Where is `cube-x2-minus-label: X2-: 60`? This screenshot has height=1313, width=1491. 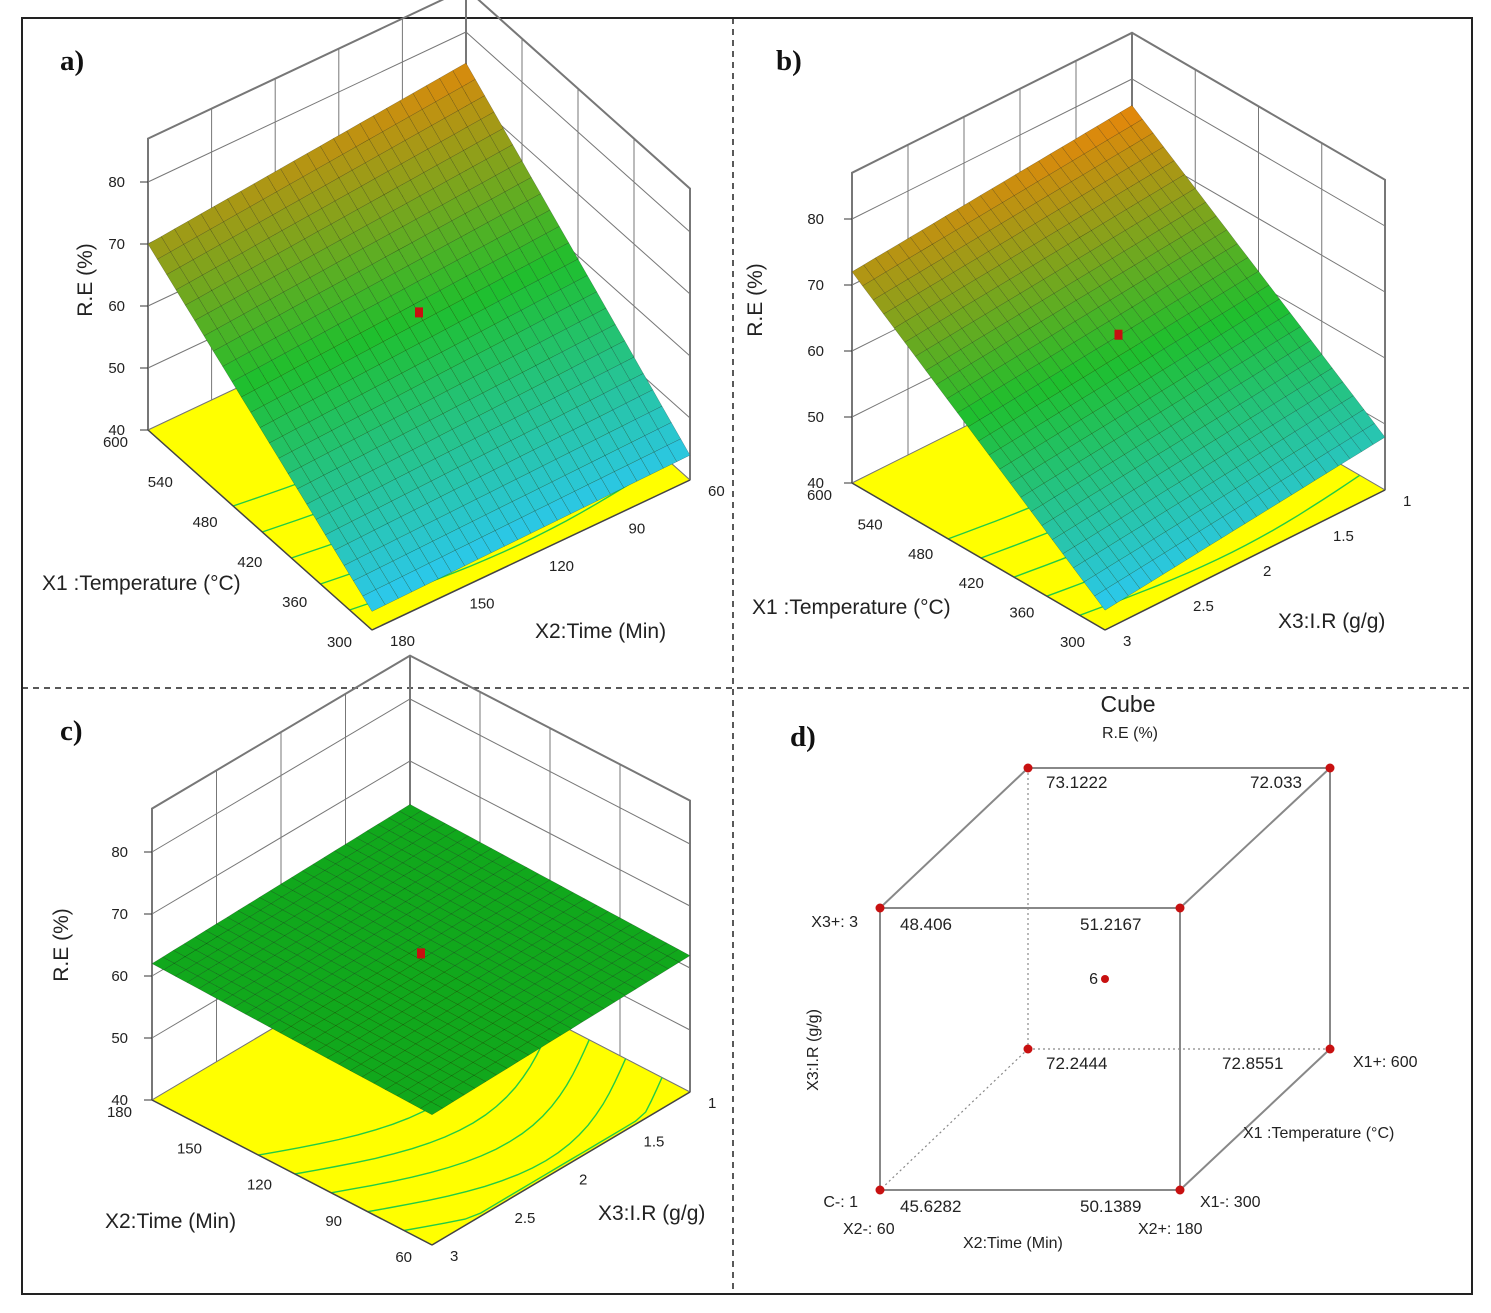 cube-x2-minus-label: X2-: 60 is located at coordinates (869, 1229).